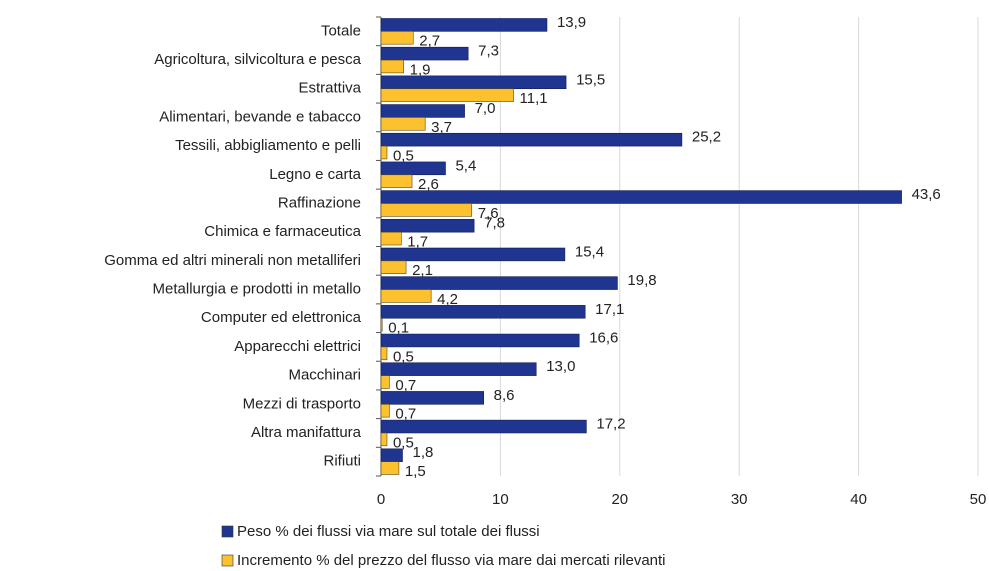  What do you see at coordinates (858, 499) in the screenshot?
I see `x-tick-label: 40` at bounding box center [858, 499].